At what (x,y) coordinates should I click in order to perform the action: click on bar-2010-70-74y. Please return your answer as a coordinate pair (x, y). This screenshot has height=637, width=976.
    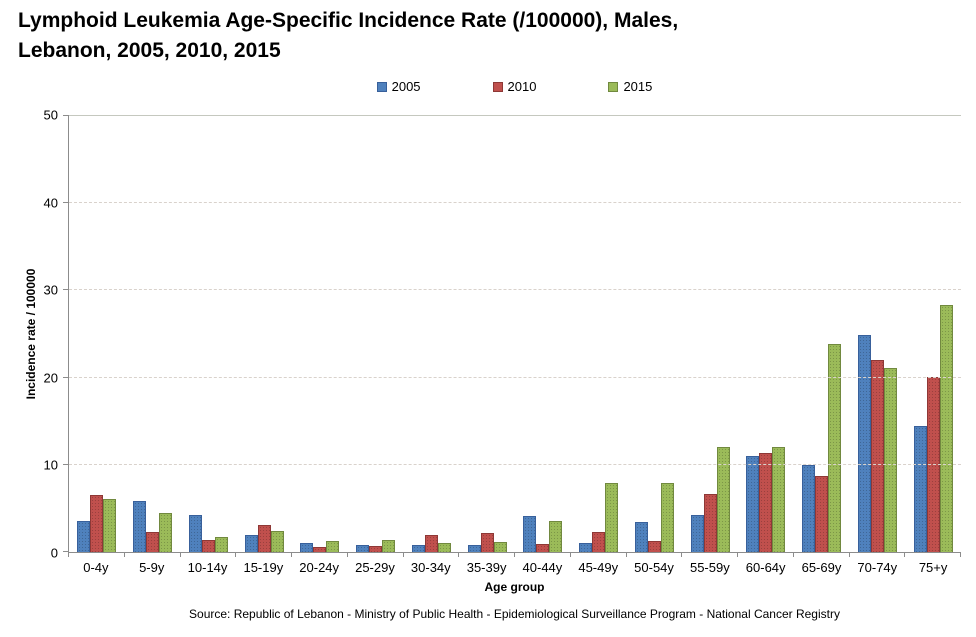
    Looking at the image, I should click on (877, 456).